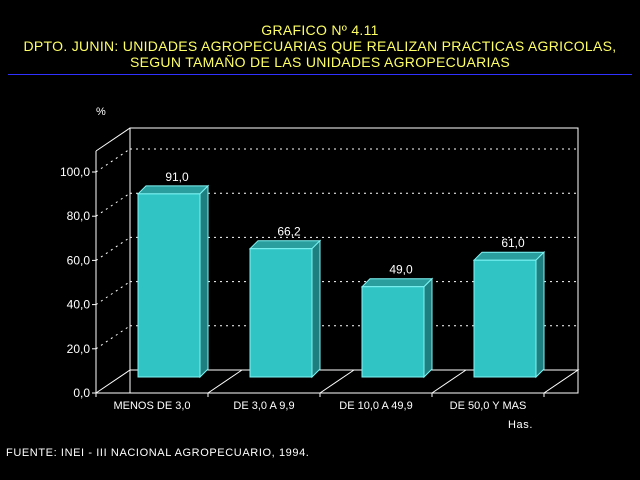 The height and width of the screenshot is (480, 640). Describe the element at coordinates (177, 177) in the screenshot. I see `bar-value-label: 91,0` at that location.